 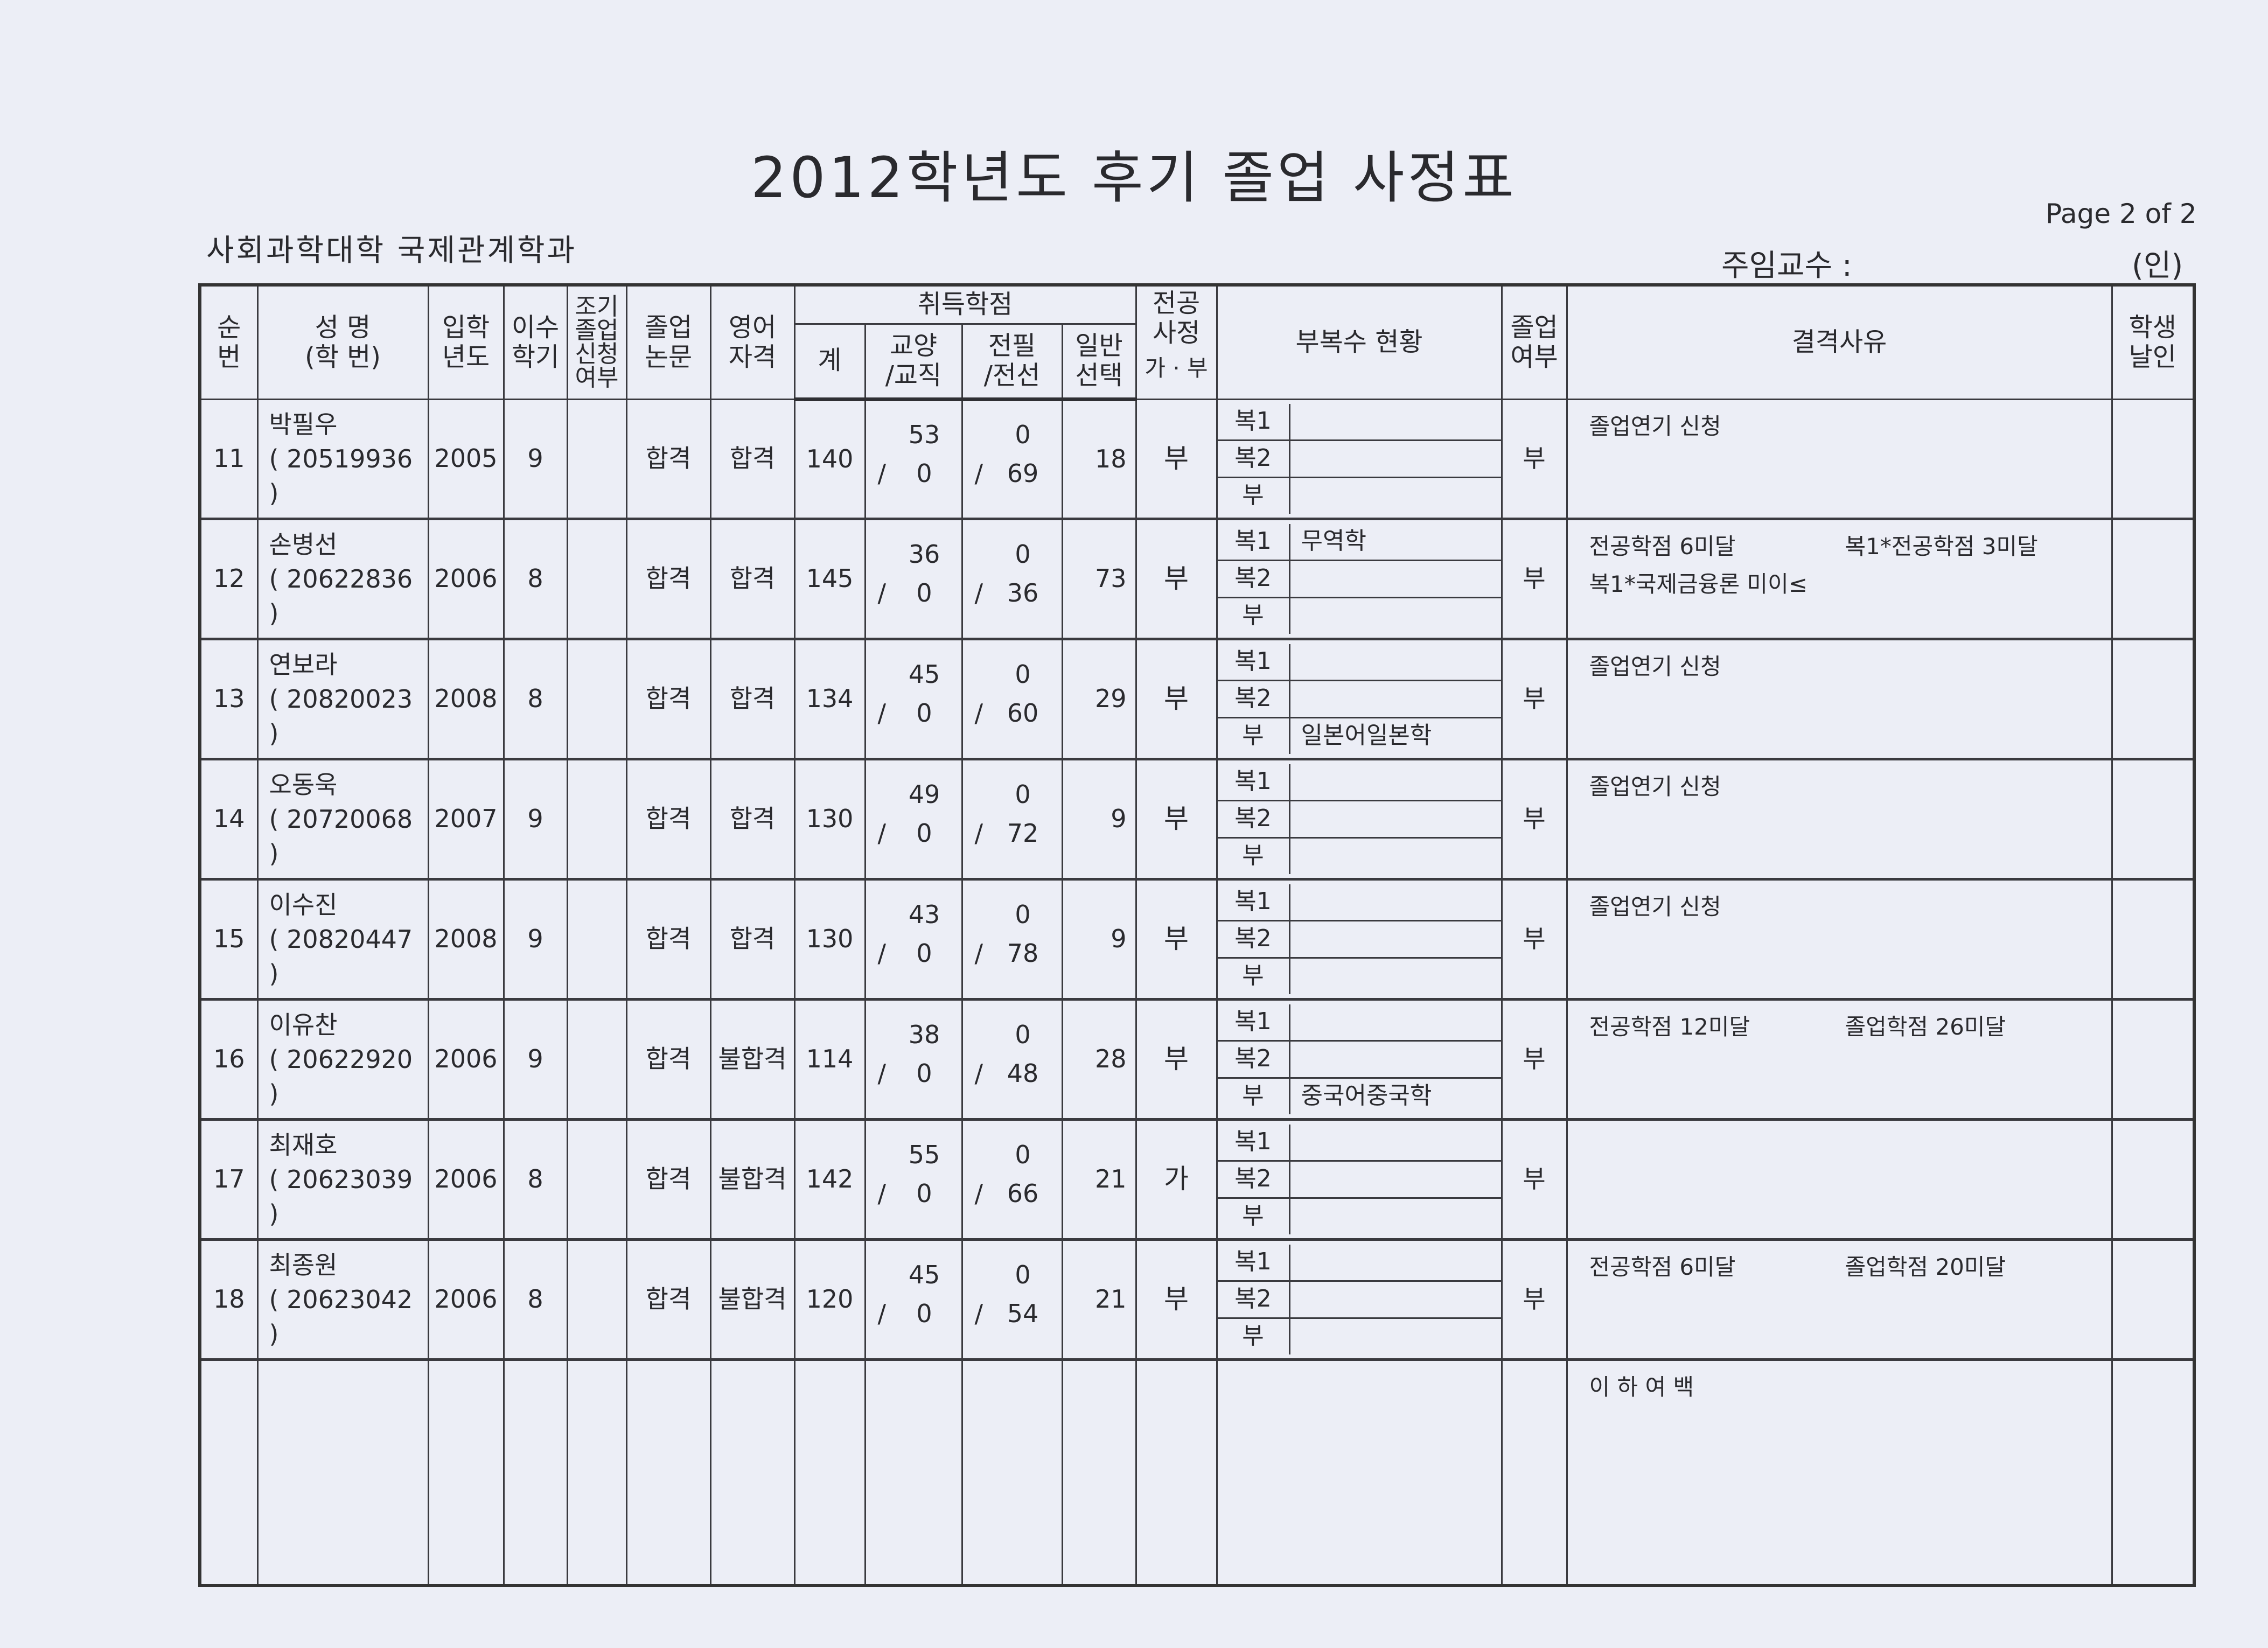 What do you see at coordinates (535, 459) in the screenshot?
I see `semesters: 9` at bounding box center [535, 459].